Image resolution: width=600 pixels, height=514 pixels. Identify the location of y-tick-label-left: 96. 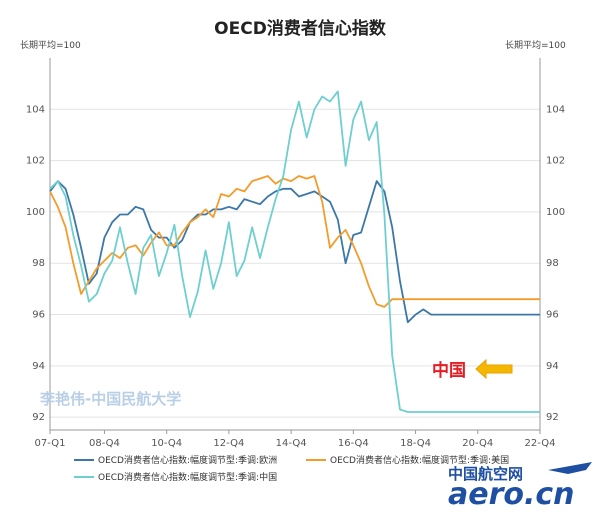
(38, 315).